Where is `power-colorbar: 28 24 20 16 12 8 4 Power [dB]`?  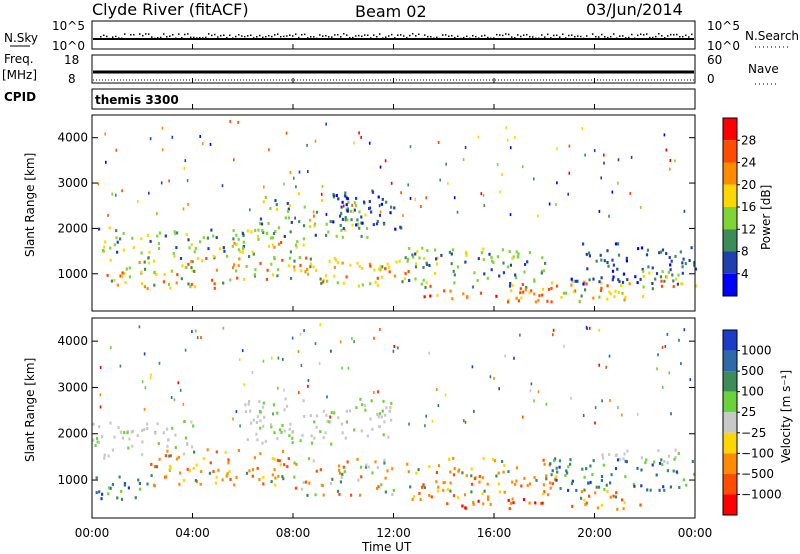 power-colorbar: 28 24 20 16 12 8 4 Power [dB] is located at coordinates (747, 207).